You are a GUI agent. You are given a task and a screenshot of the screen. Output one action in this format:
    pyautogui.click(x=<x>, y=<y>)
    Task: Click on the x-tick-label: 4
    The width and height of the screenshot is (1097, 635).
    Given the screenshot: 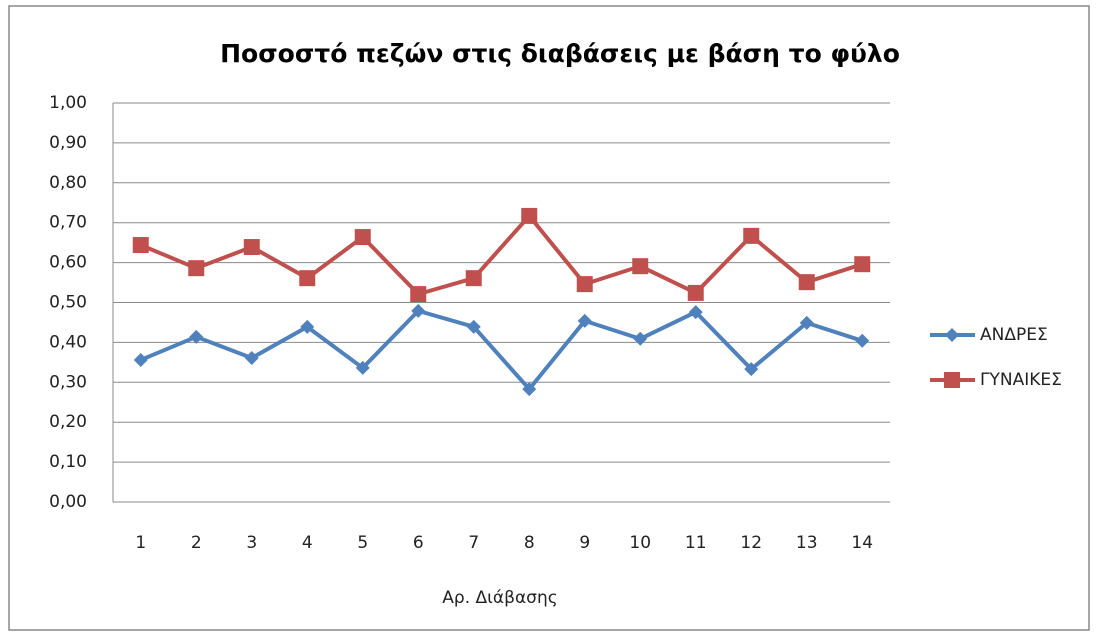 What is the action you would take?
    pyautogui.click(x=307, y=543)
    